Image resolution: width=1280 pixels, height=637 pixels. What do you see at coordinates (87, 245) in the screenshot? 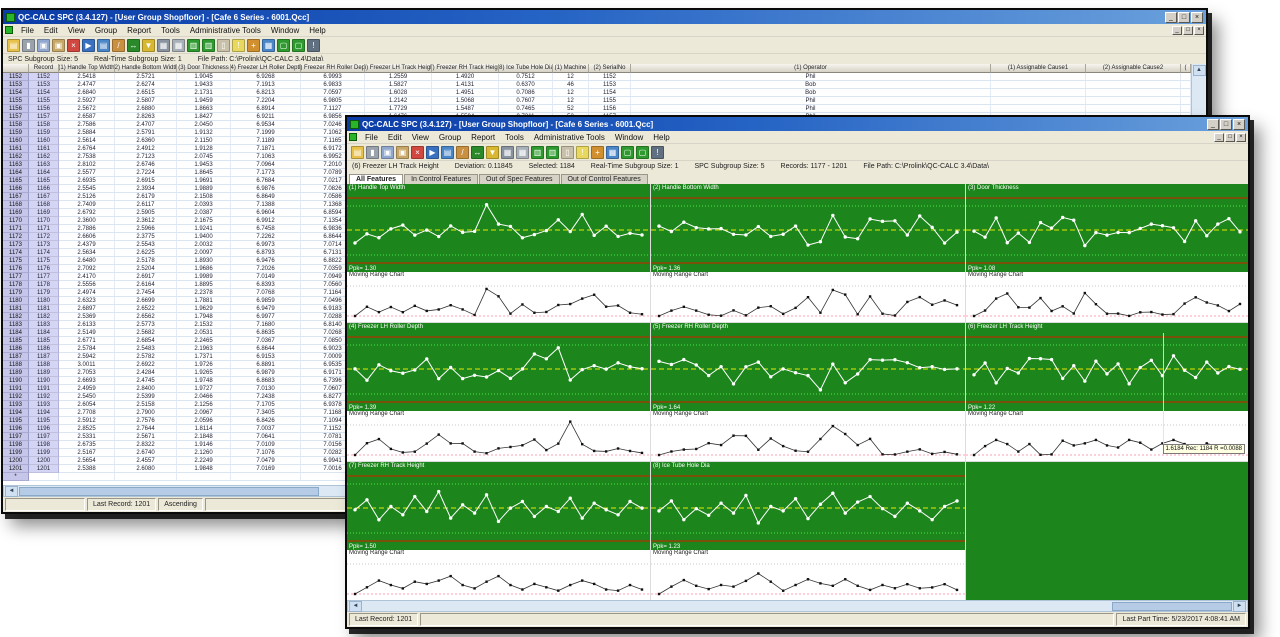
I see `cell: 2.4379` at bounding box center [87, 245].